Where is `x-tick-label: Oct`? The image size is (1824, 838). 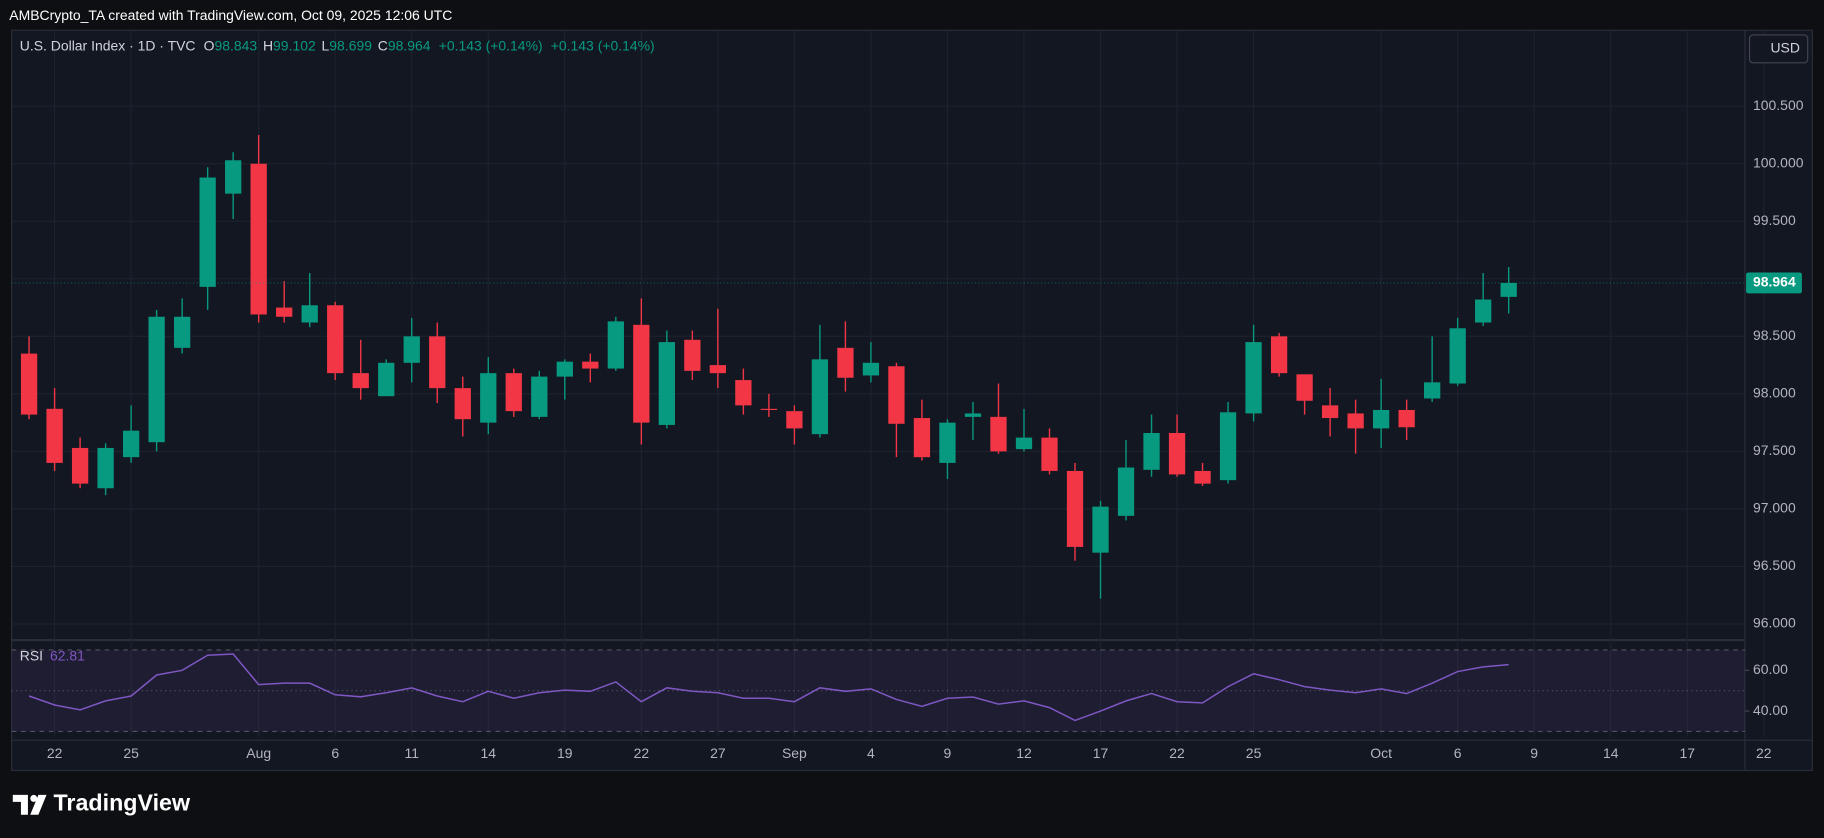
x-tick-label: Oct is located at coordinates (1381, 753).